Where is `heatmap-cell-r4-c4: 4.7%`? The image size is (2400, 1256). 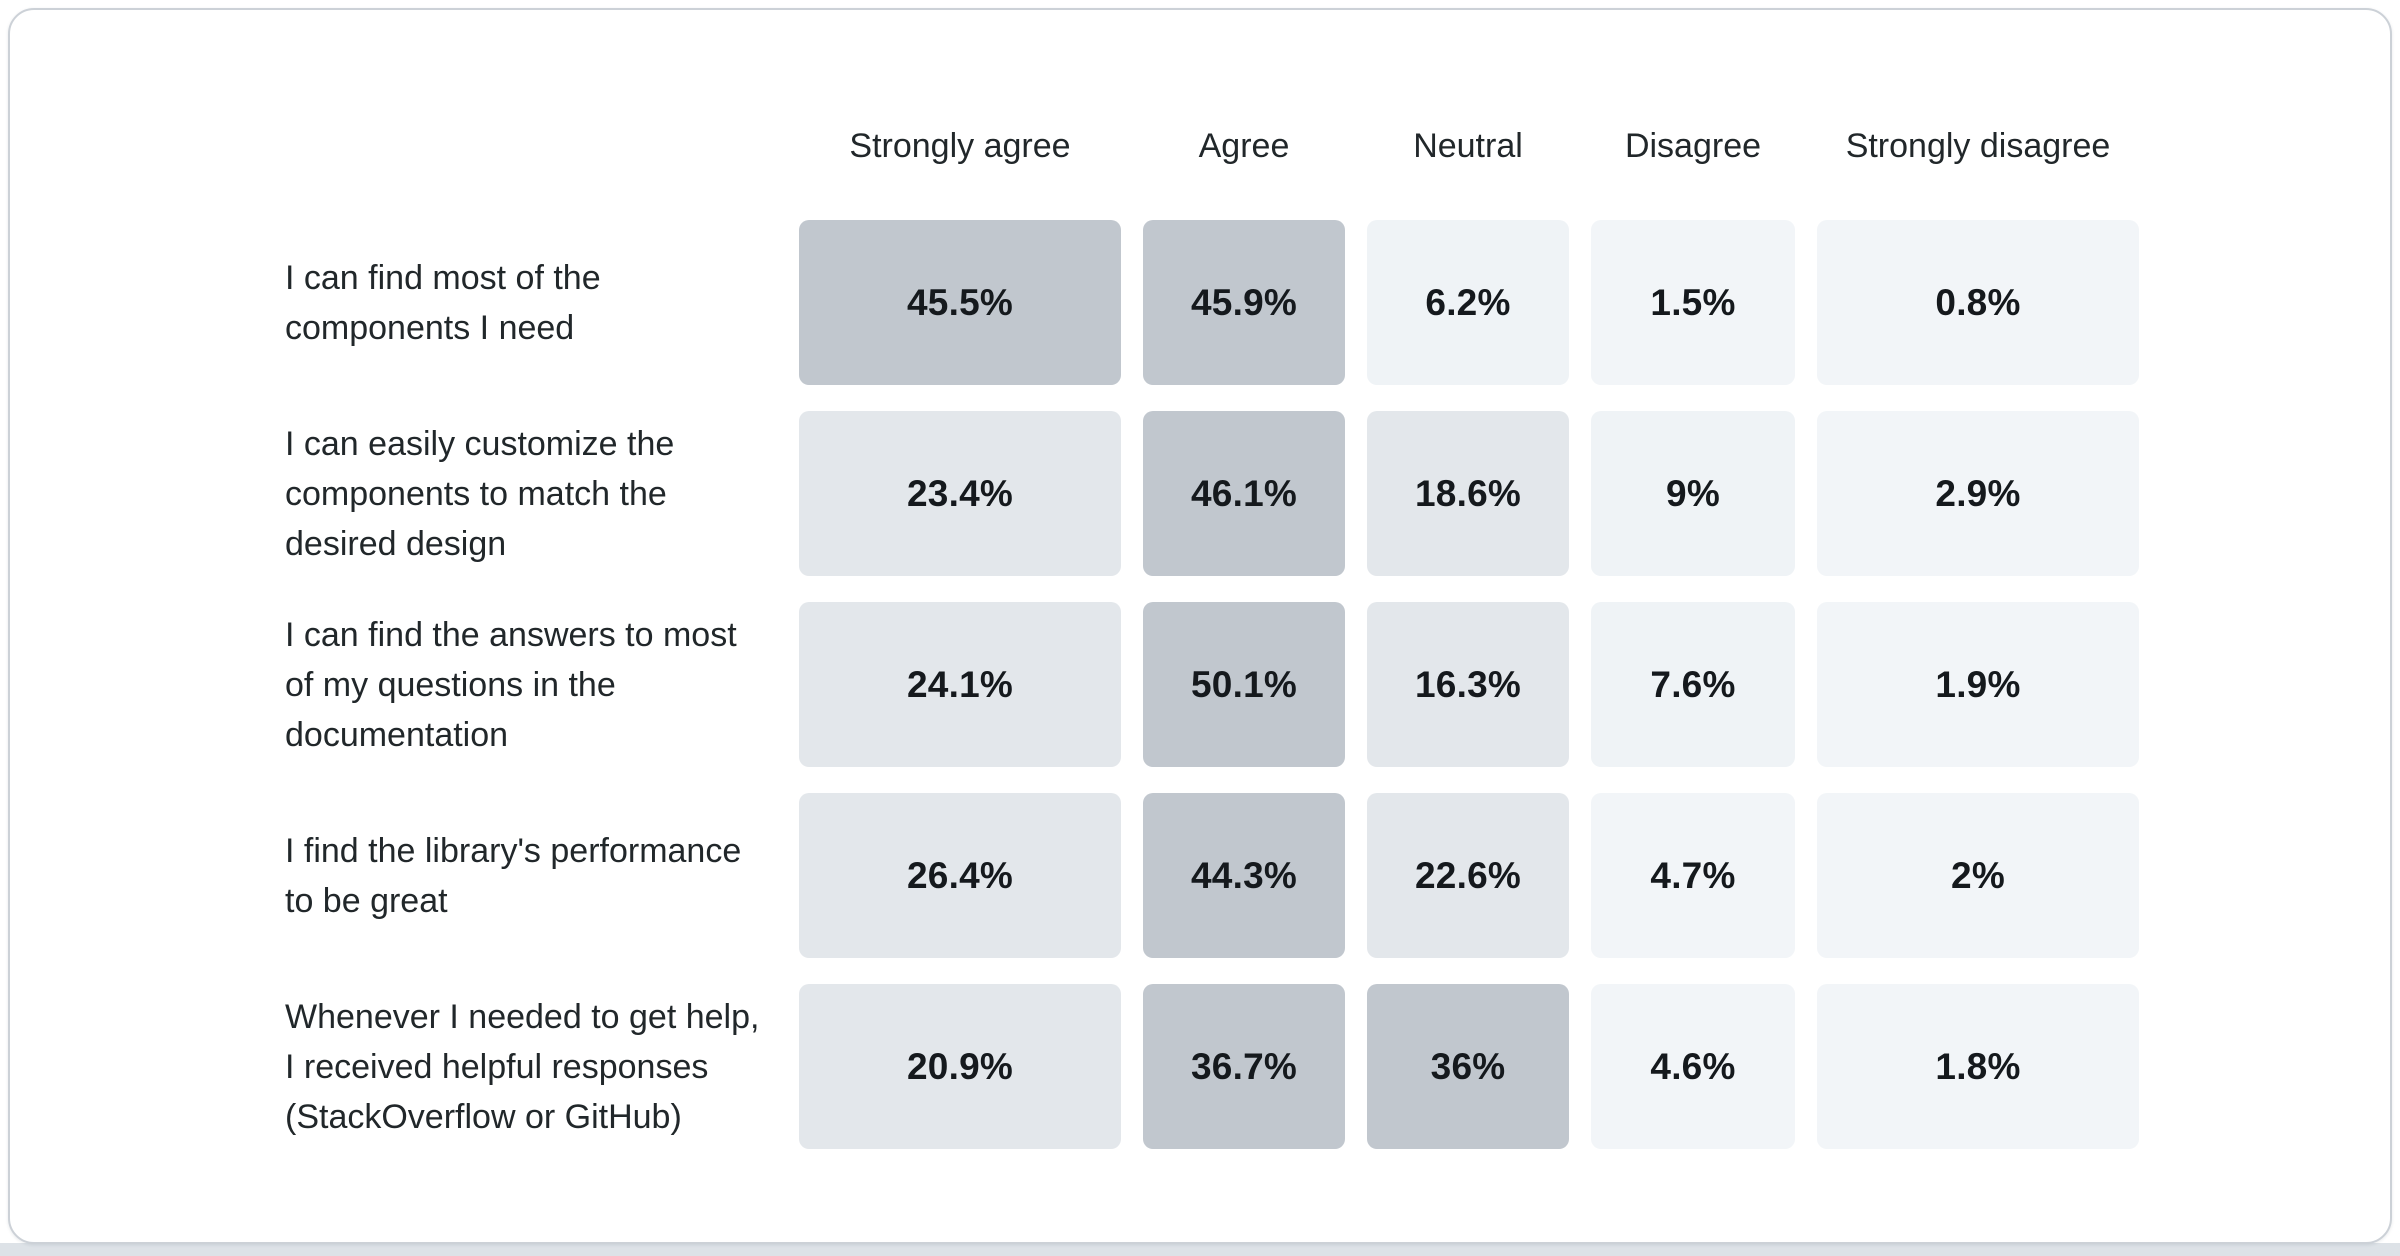 heatmap-cell-r4-c4: 4.7% is located at coordinates (1693, 875).